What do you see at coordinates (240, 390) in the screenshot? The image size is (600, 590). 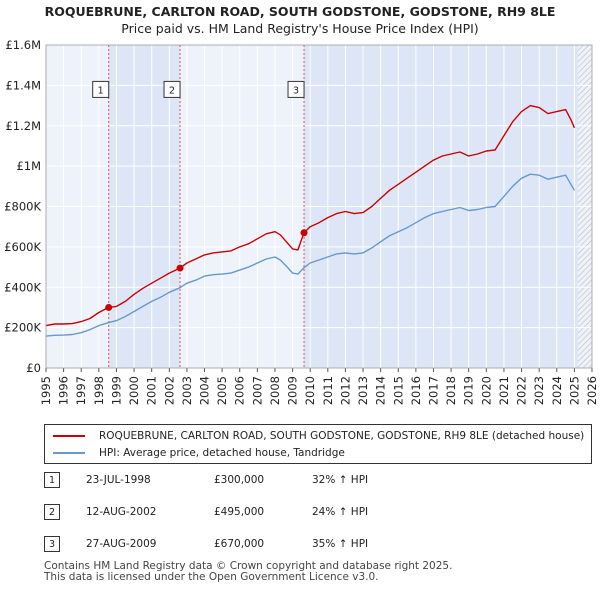 I see `x-tick-label: 2006` at bounding box center [240, 390].